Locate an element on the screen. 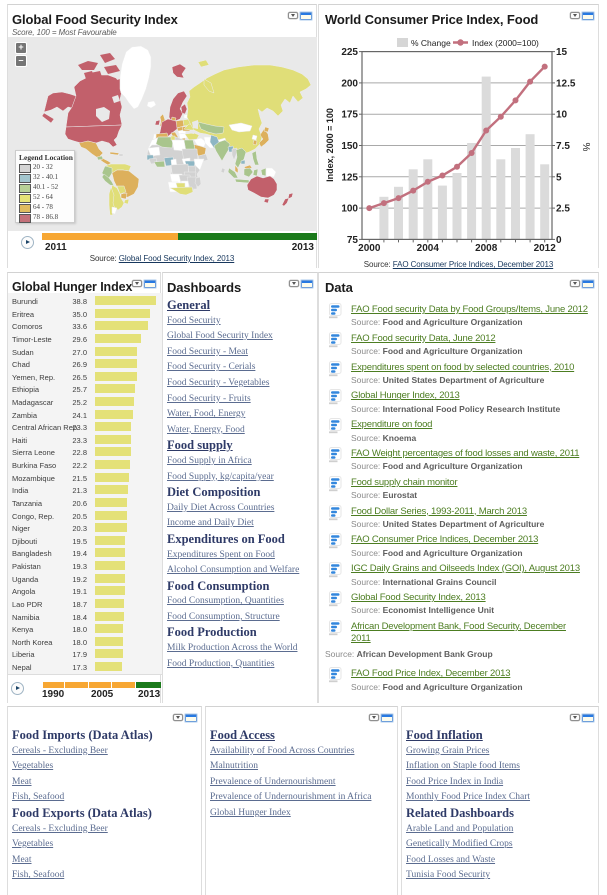  svg-text: Index (2000=100) is located at coordinates (505, 43).